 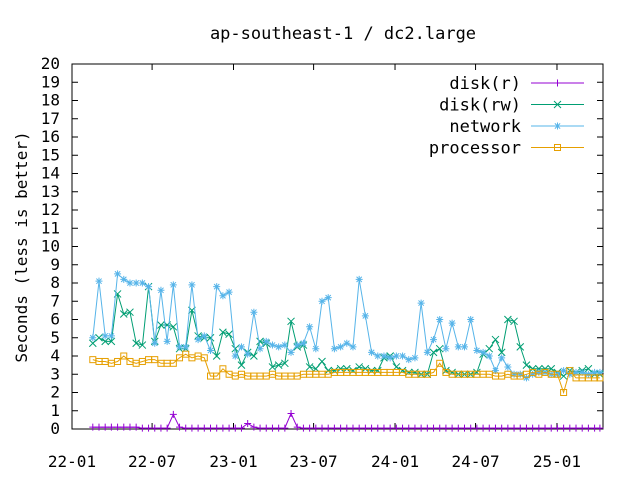 I want to click on y-tick-label: 8, so click(x=55, y=282).